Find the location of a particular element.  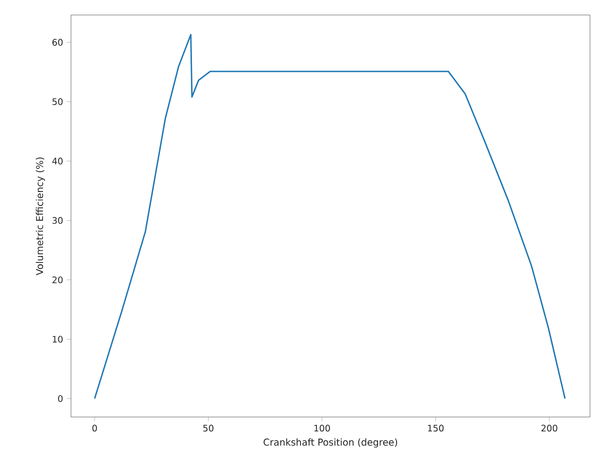

y-axis-title: Volumetric Efficiency (%) is located at coordinates (40, 216).